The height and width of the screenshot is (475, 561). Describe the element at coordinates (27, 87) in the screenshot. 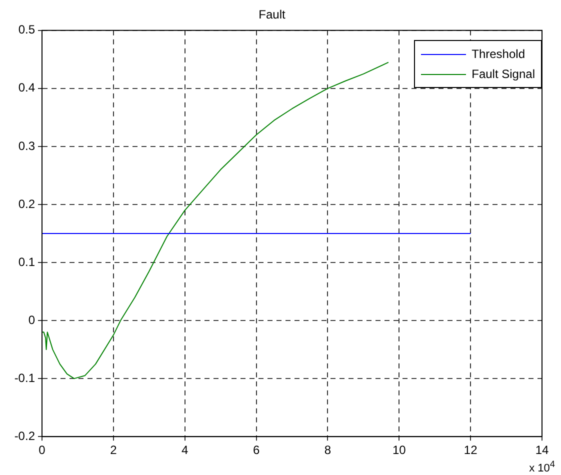

I see `y-tick-label: 0.4` at that location.